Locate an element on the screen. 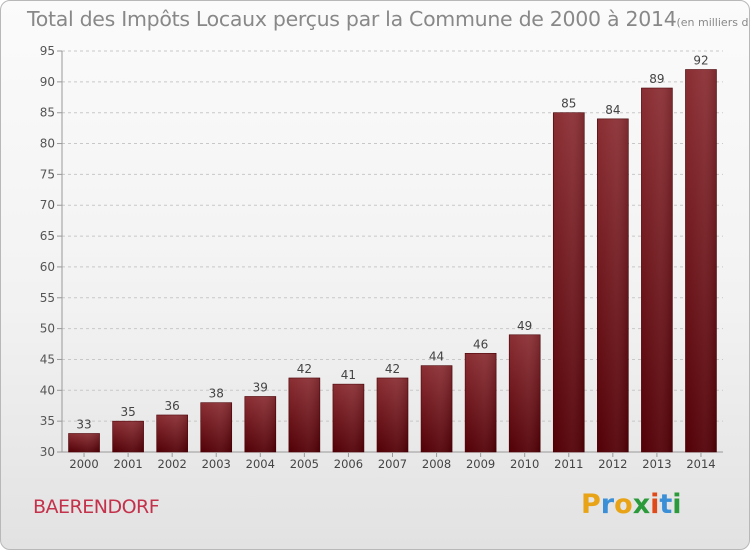 Image resolution: width=750 pixels, height=550 pixels. y-tick-label: 45 is located at coordinates (47, 359).